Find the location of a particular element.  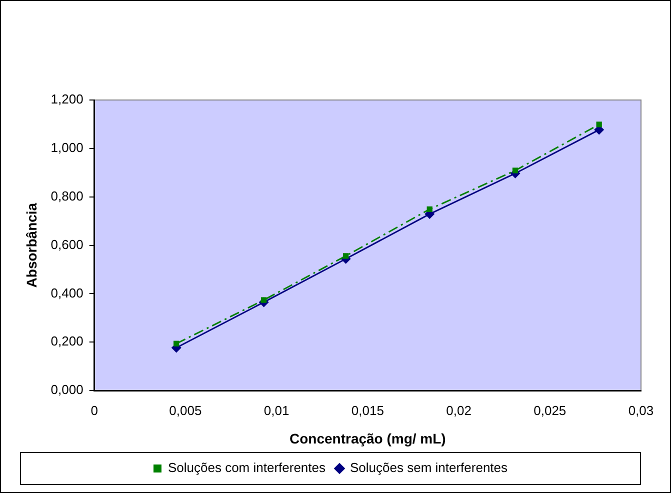

y-tick-label: 1,000 is located at coordinates (67, 148).